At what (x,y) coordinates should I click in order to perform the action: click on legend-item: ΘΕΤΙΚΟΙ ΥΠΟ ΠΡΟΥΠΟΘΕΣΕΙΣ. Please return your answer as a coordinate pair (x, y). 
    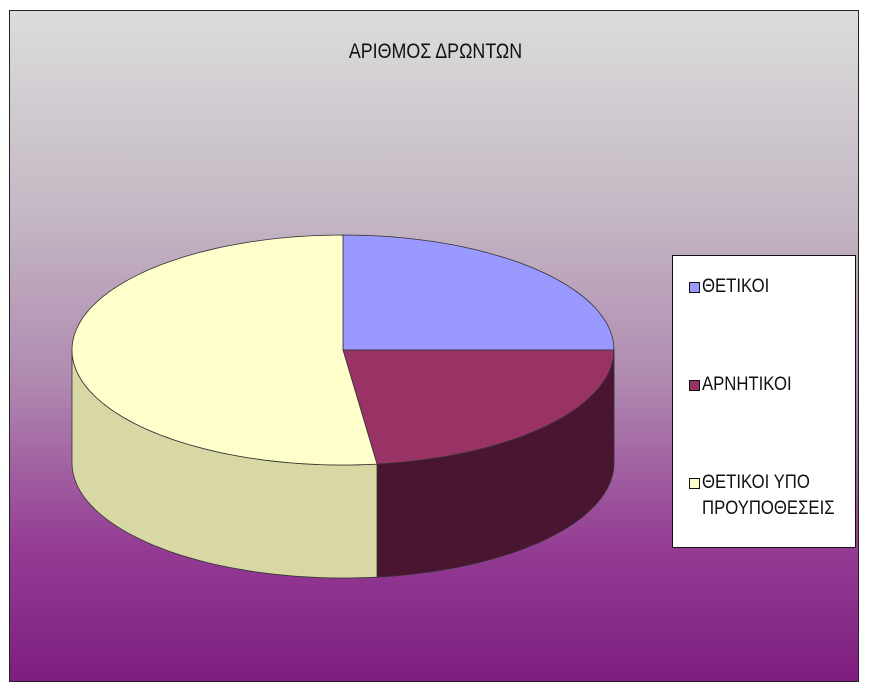
    Looking at the image, I should click on (769, 496).